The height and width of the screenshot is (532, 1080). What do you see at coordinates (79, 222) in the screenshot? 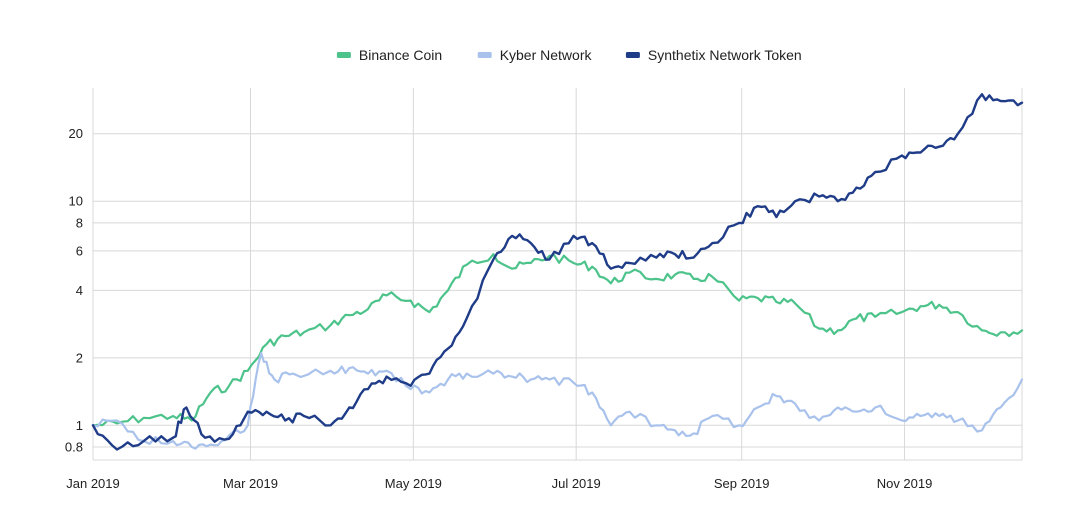
I see `y-tick-label: 8` at bounding box center [79, 222].